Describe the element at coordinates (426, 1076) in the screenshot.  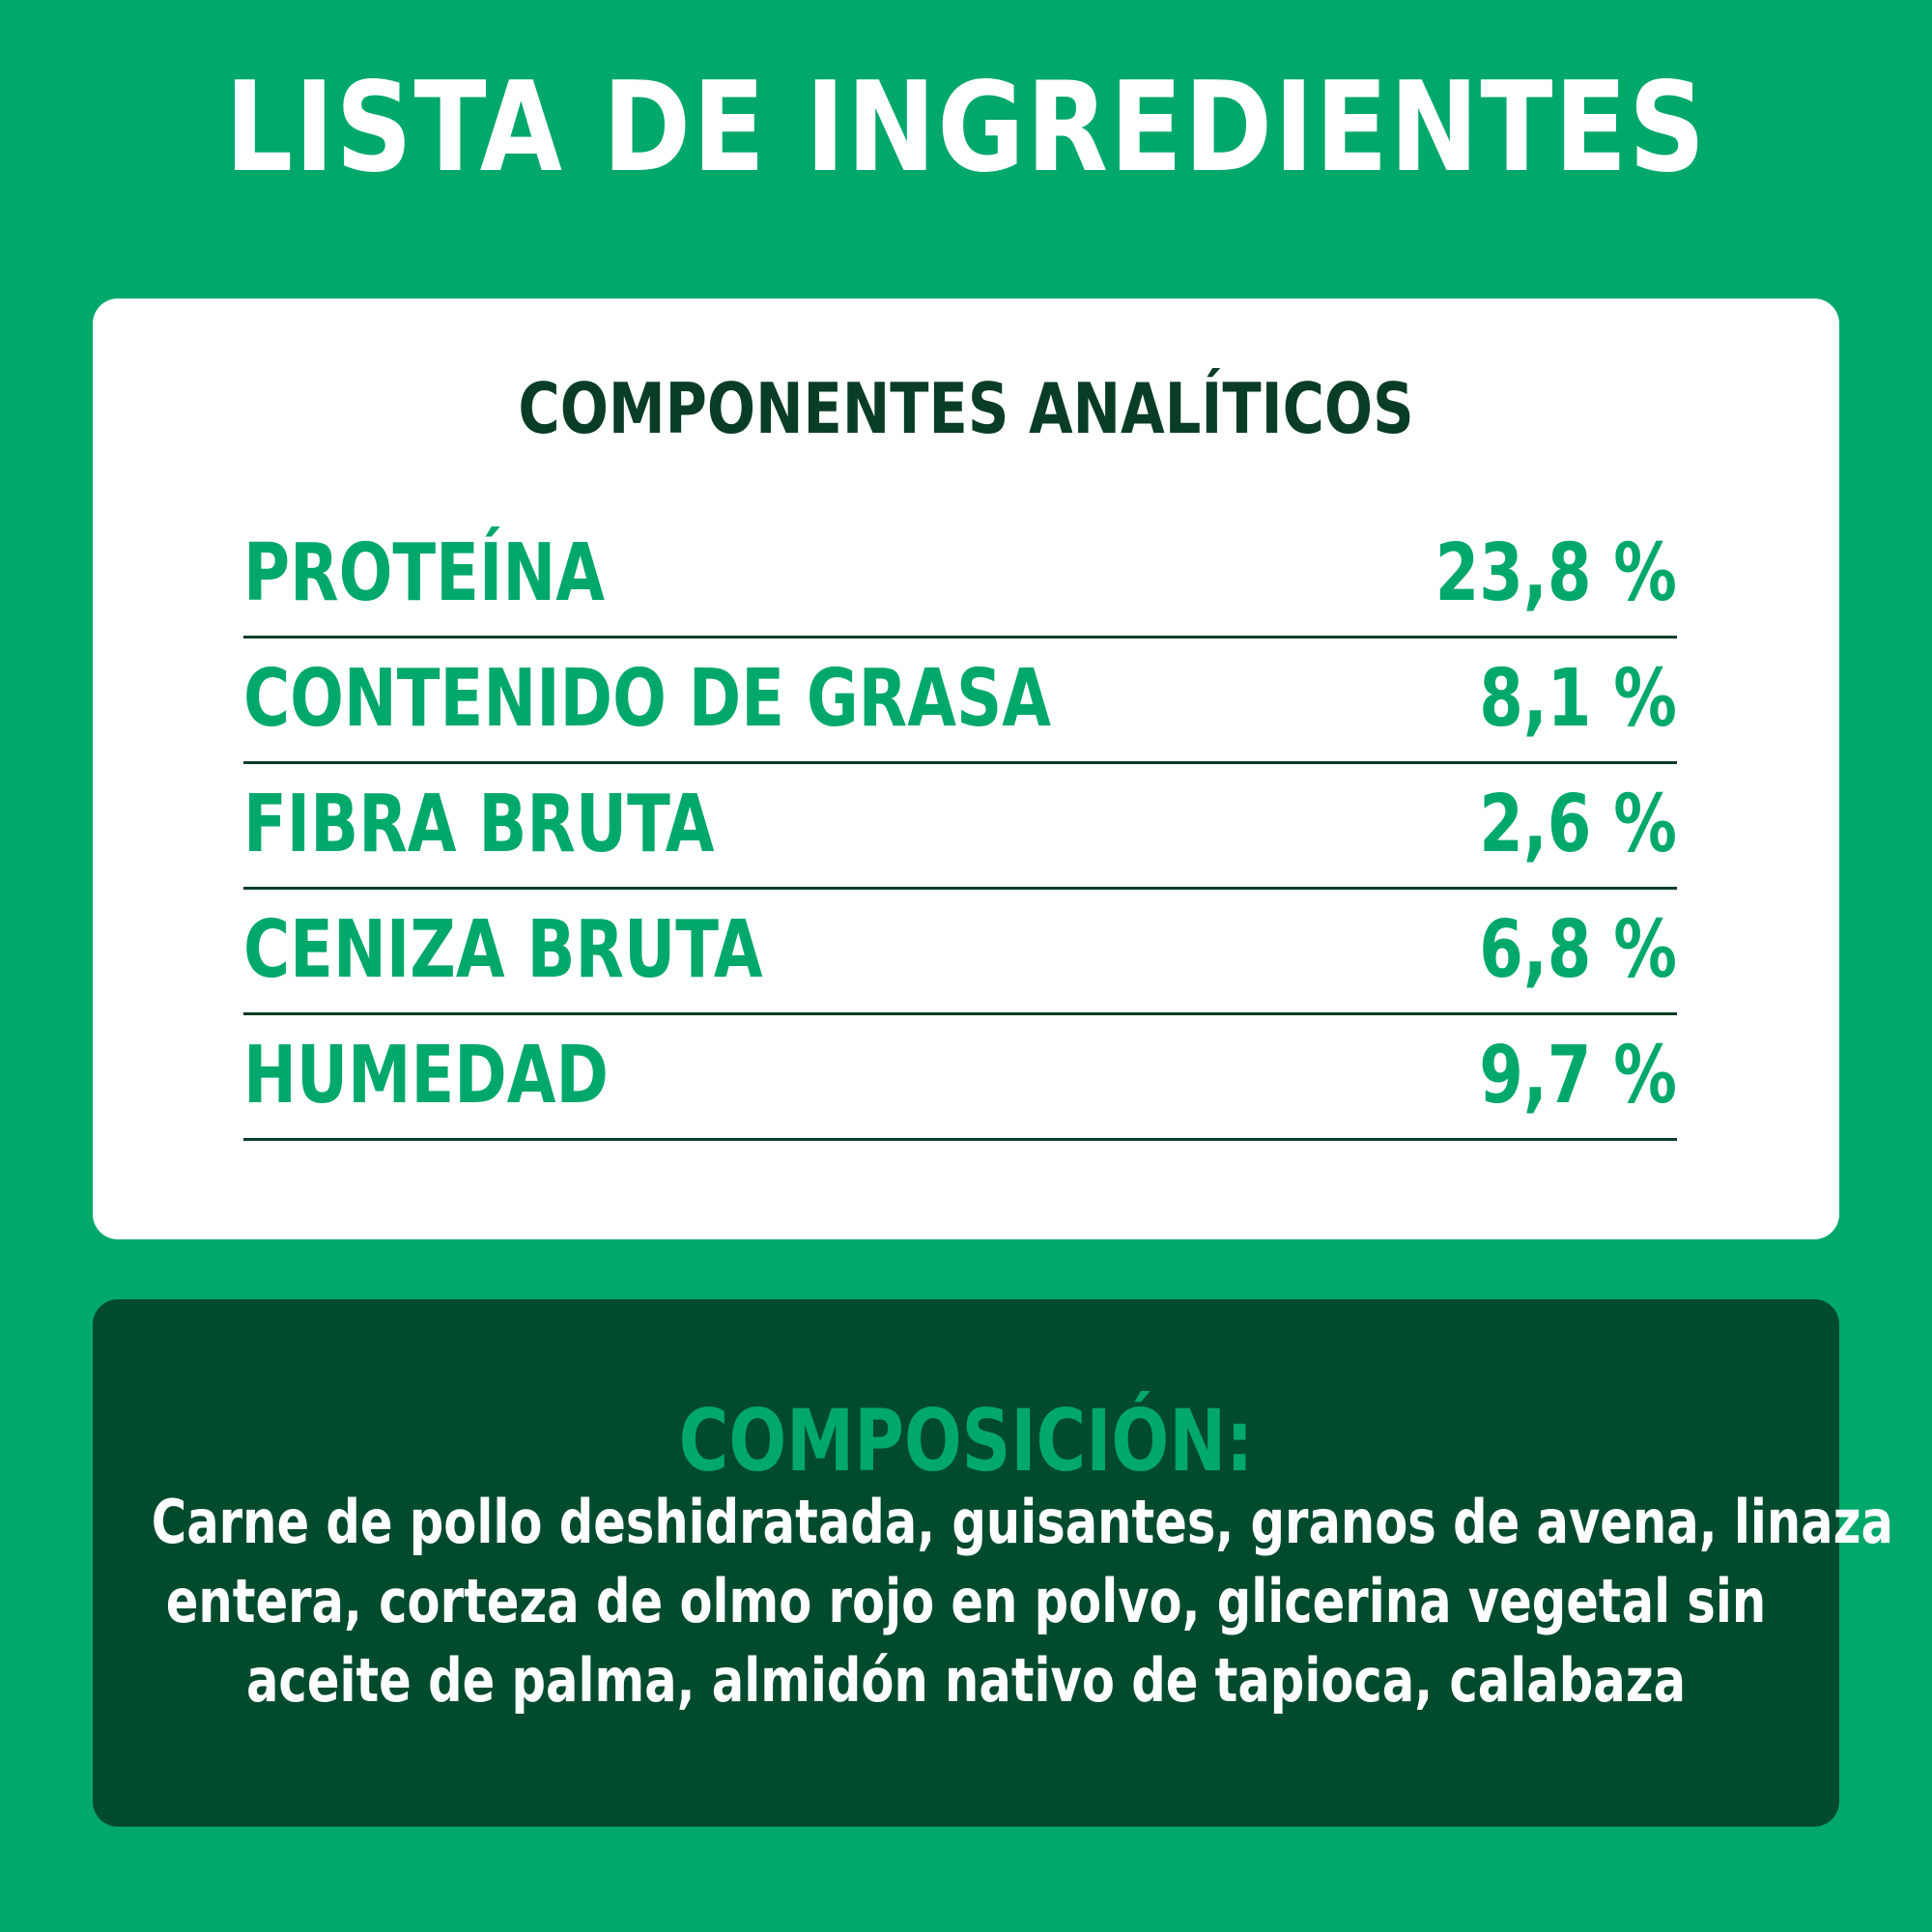
I see `row-label: HUMEDAD` at that location.